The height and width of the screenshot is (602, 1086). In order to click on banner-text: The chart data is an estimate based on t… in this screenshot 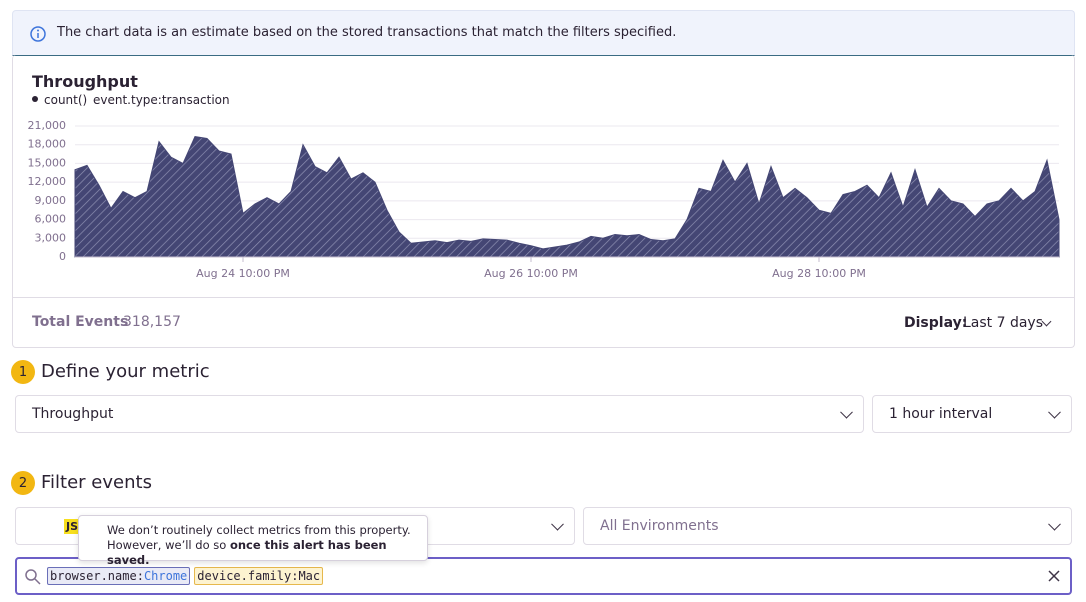, I will do `click(367, 32)`.